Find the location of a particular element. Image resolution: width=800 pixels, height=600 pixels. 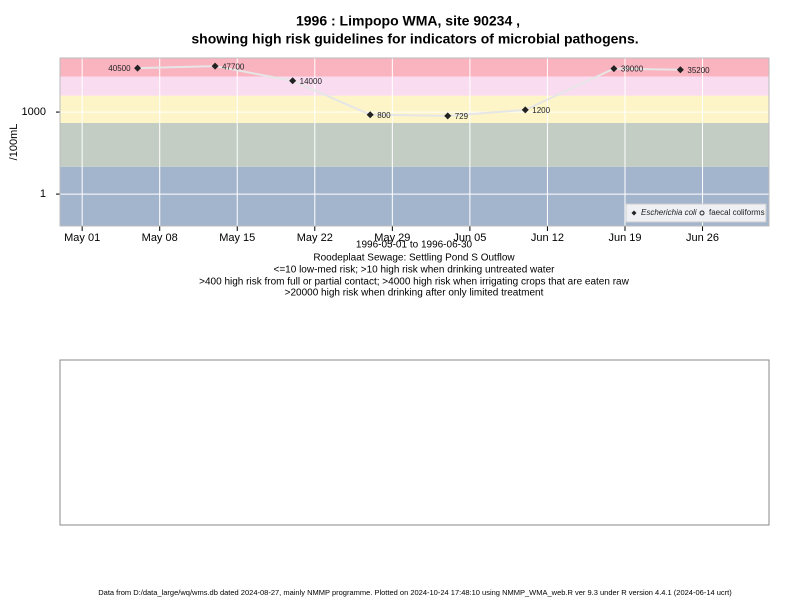

legend-box is located at coordinates (696, 213).